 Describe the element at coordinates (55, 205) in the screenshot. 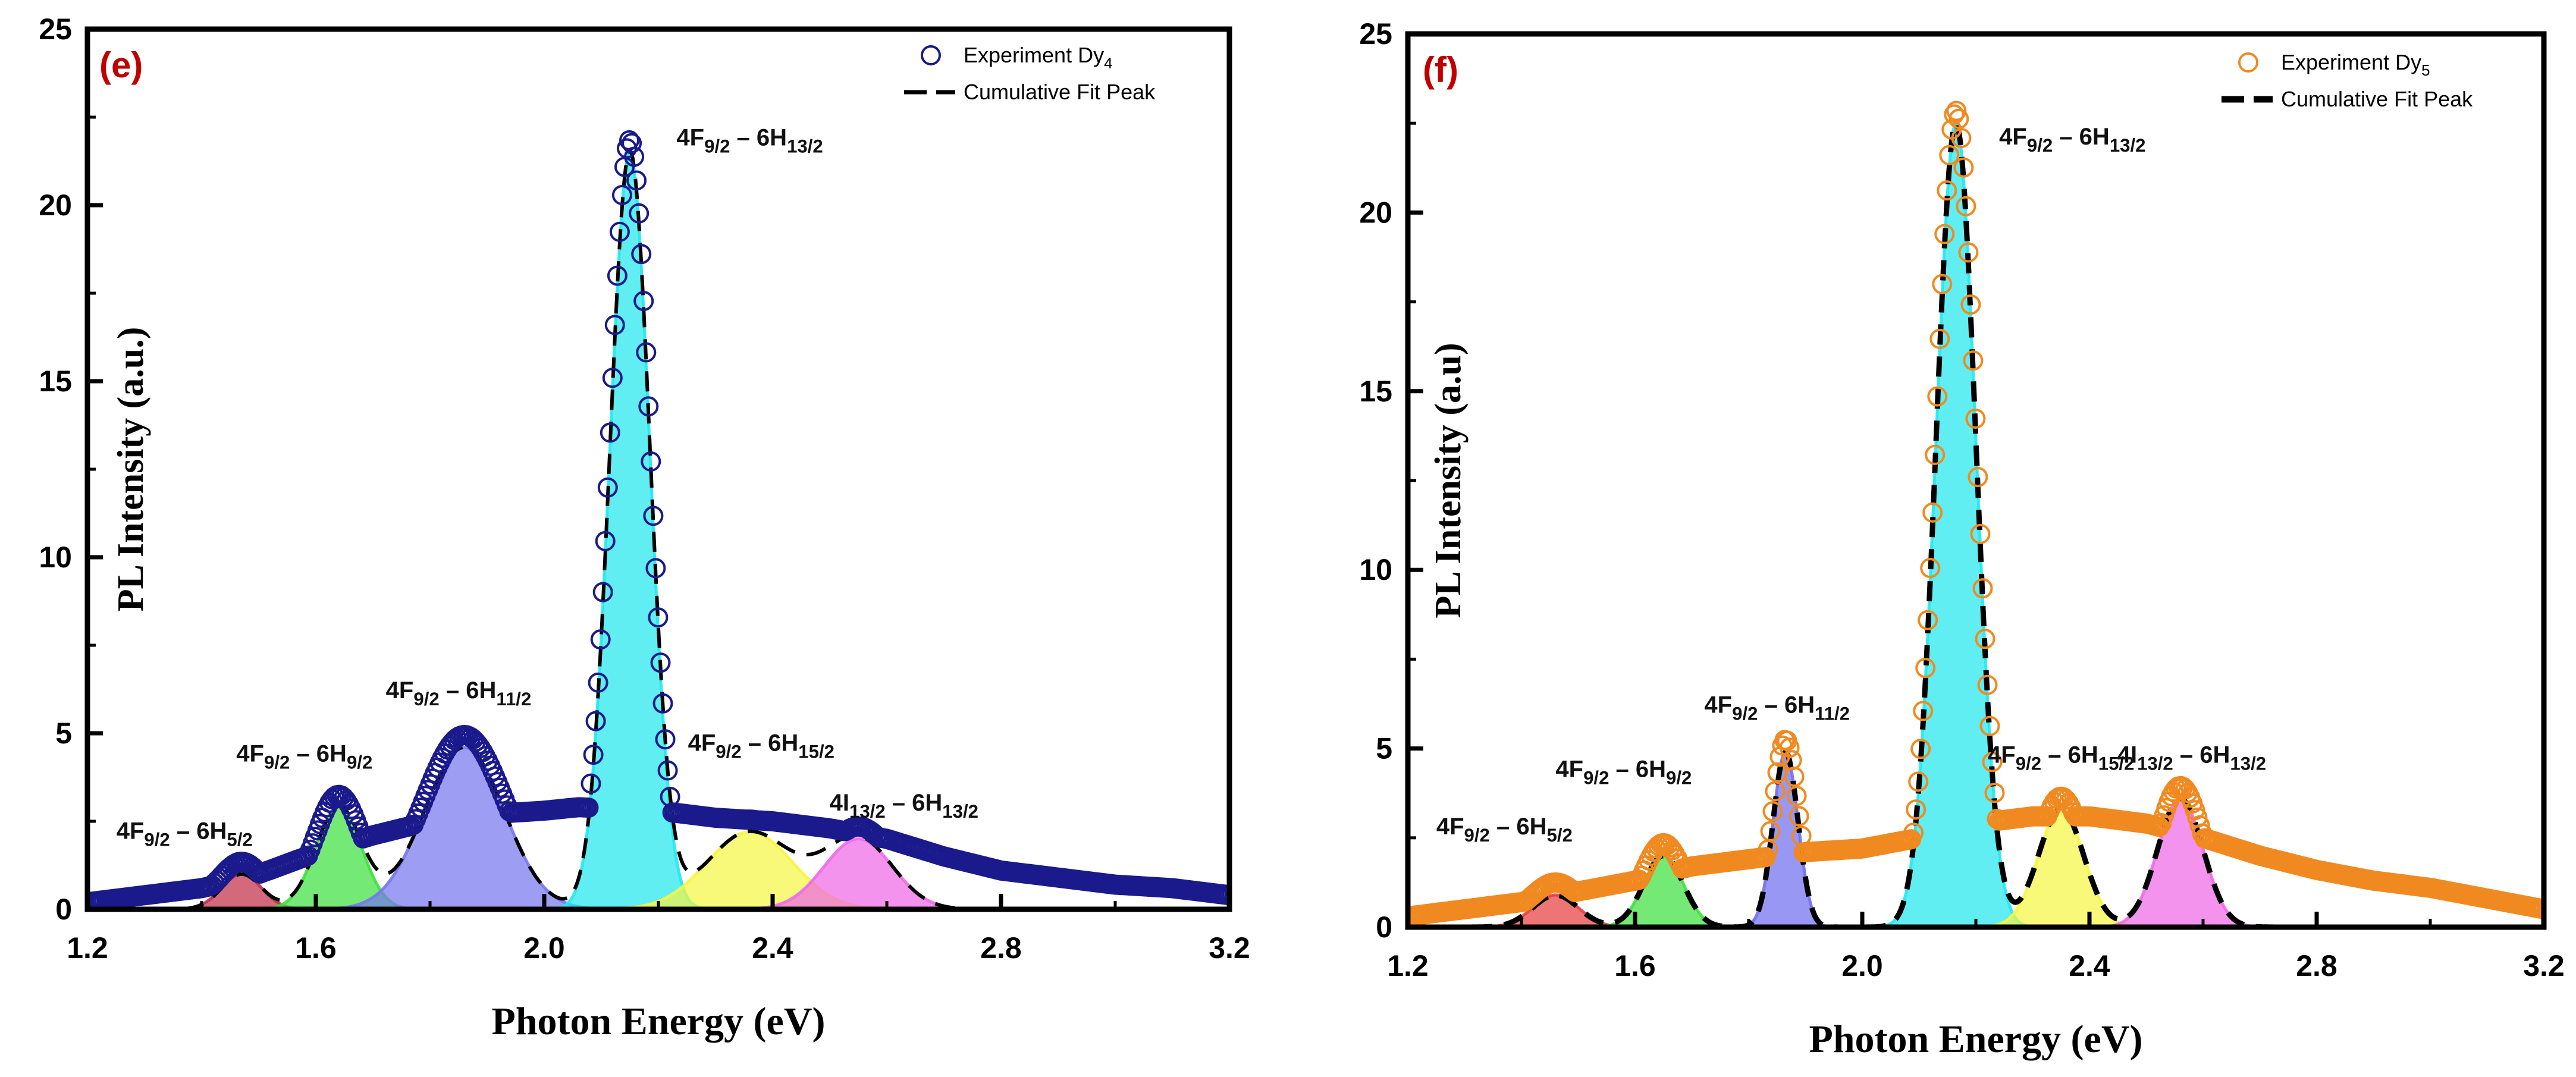

I see `y-tick-label: 20` at that location.